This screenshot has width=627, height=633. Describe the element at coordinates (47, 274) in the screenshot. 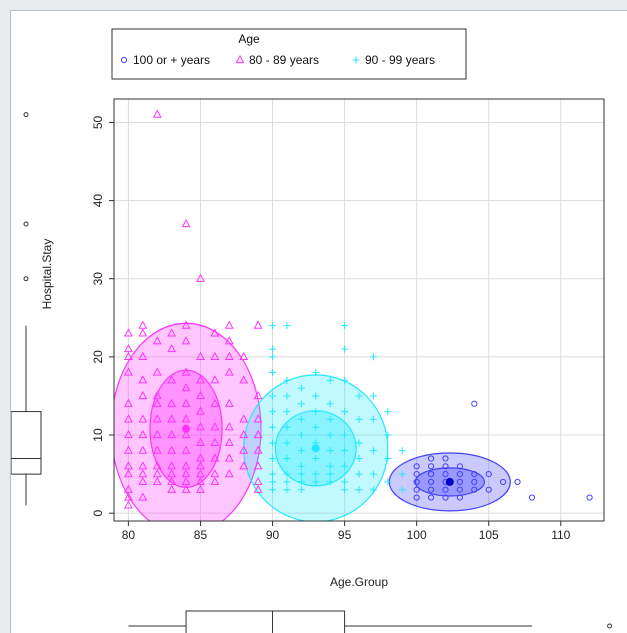

I see `y-axis-label: Hospital.Stay` at that location.